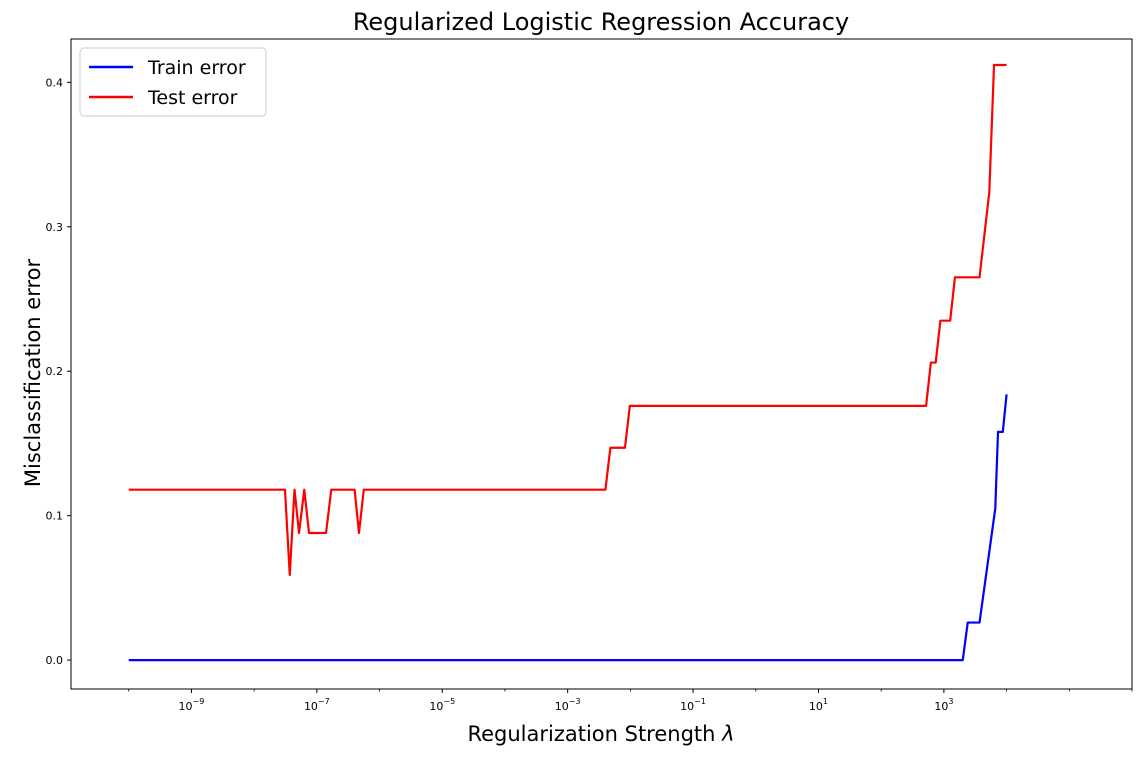  Describe the element at coordinates (575, 701) in the screenshot. I see `x-tick-exponent: −3` at that location.